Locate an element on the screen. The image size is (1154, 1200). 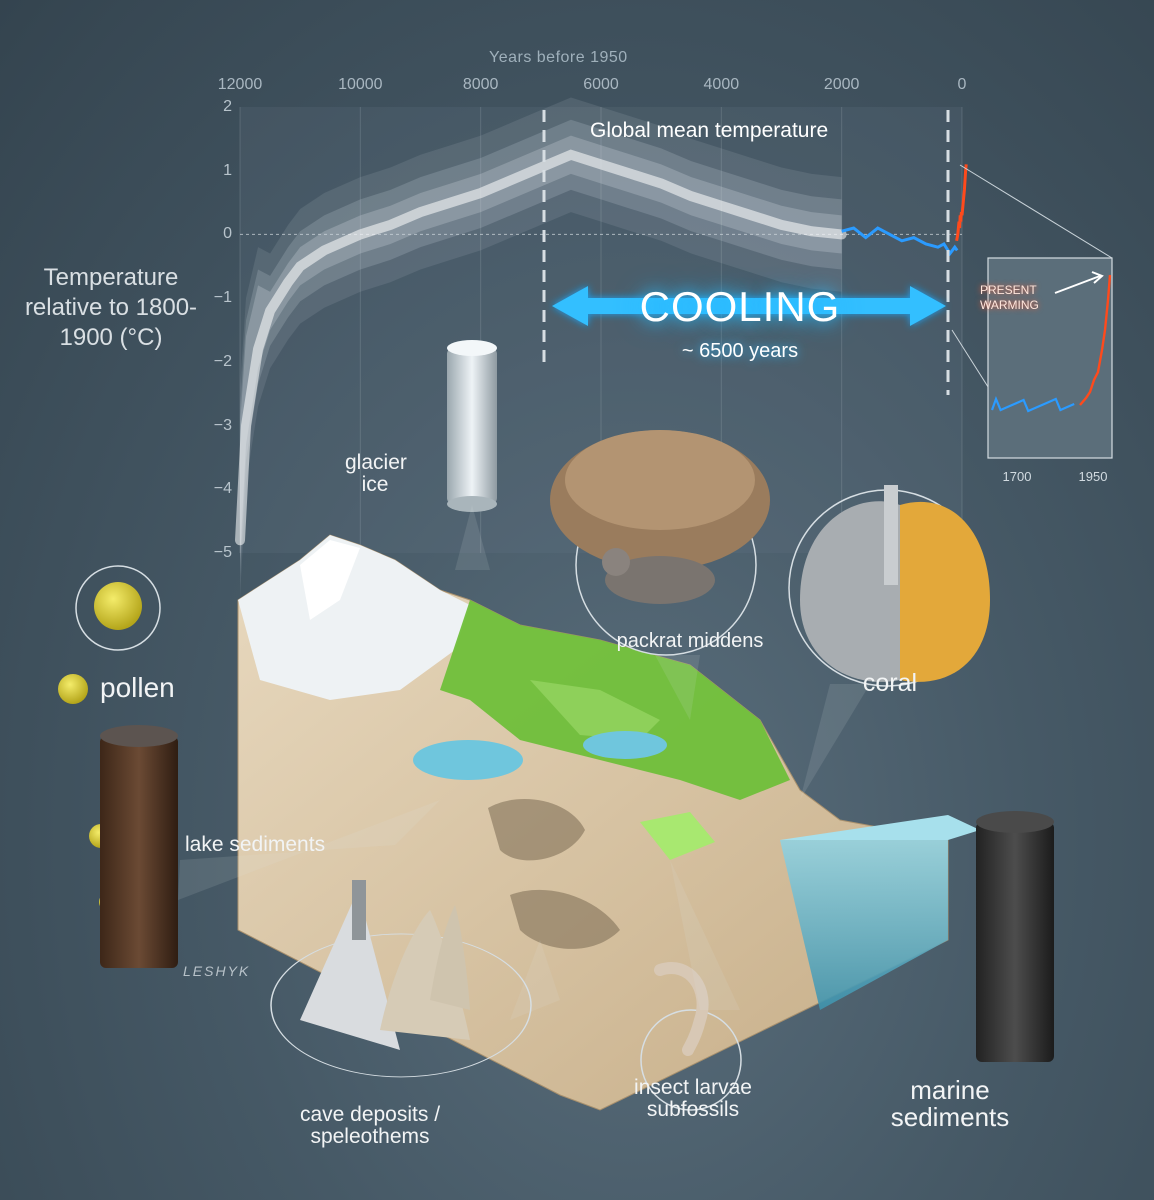
insect-larvae-label: insect larvae subfossils is located at coordinates (693, 1099).